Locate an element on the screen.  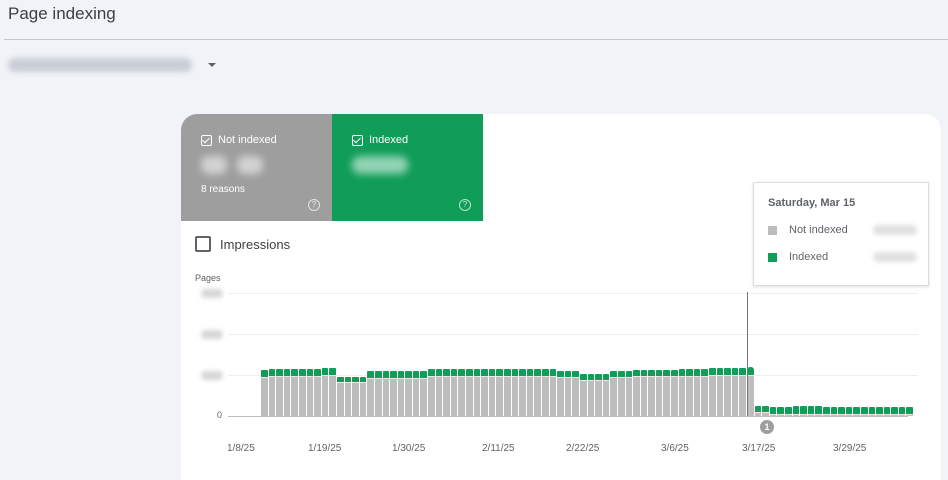
tile-indexed: Indexed ? is located at coordinates (407, 167).